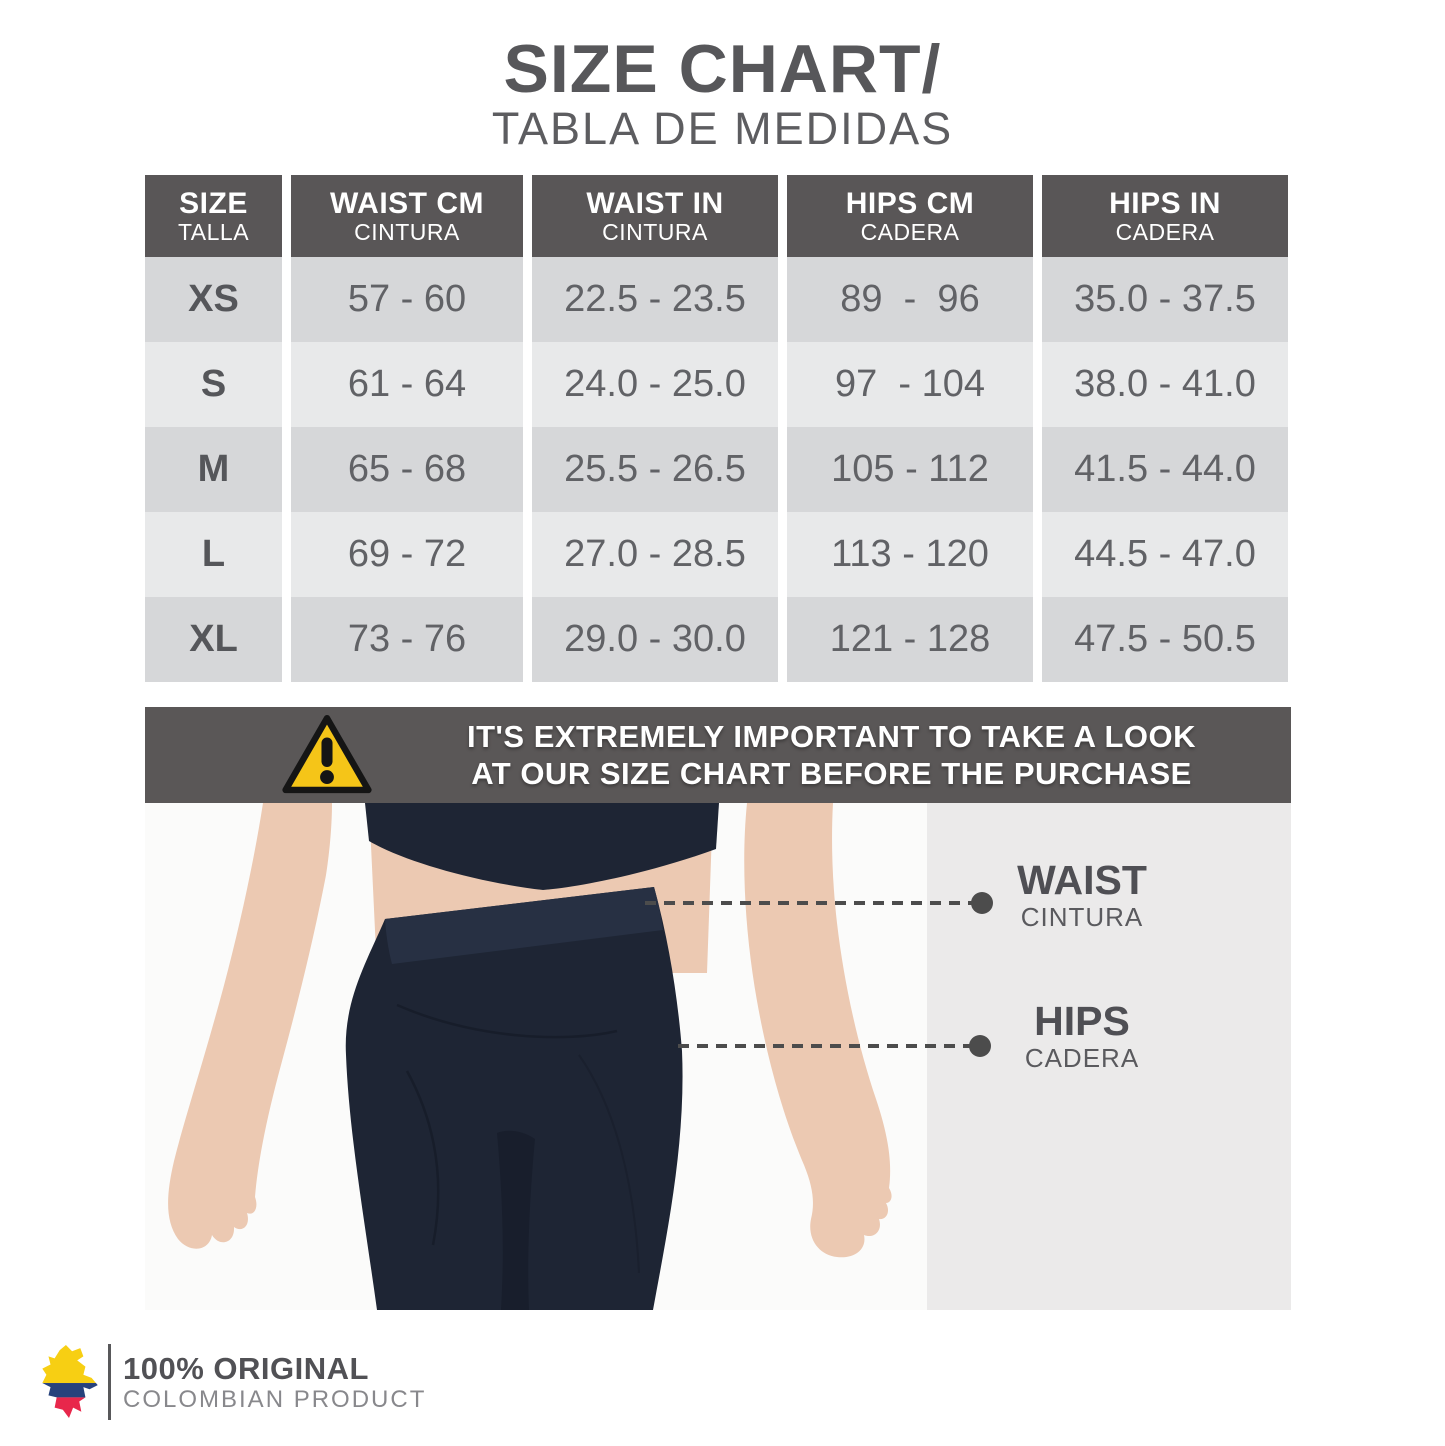 The height and width of the screenshot is (1446, 1445). What do you see at coordinates (910, 299) in the screenshot?
I see `hips-cm-cell: 89 - 96` at bounding box center [910, 299].